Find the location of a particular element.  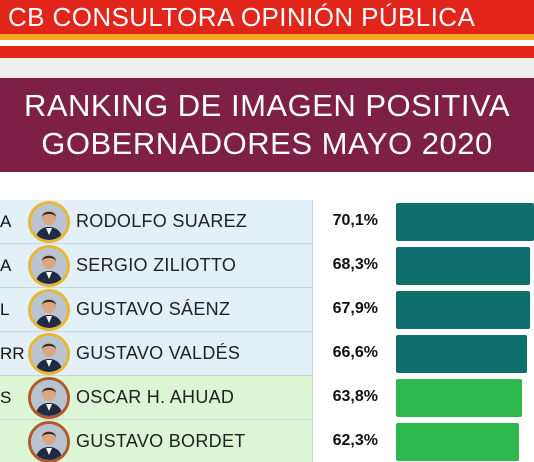

stripe-band is located at coordinates (267, 52).